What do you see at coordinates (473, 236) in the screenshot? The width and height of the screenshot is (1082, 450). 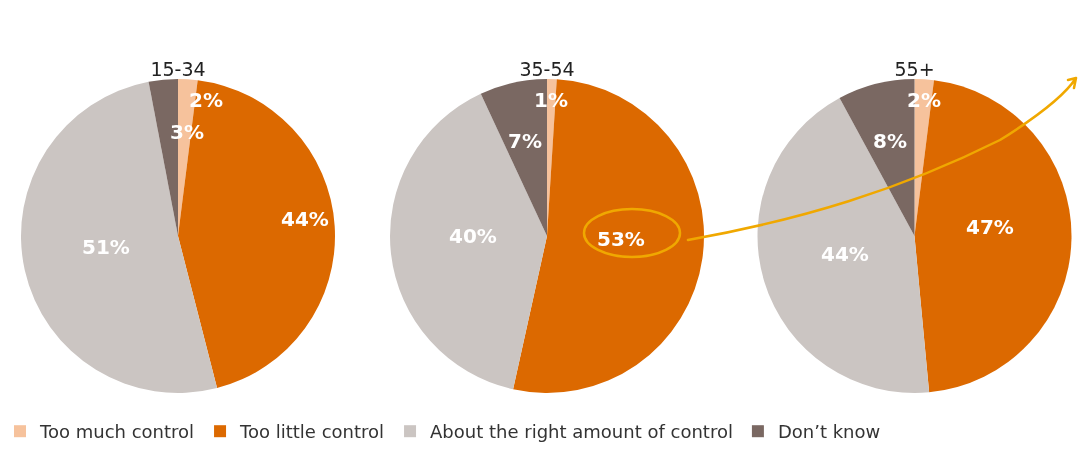 I see `data-label: 40%` at bounding box center [473, 236].